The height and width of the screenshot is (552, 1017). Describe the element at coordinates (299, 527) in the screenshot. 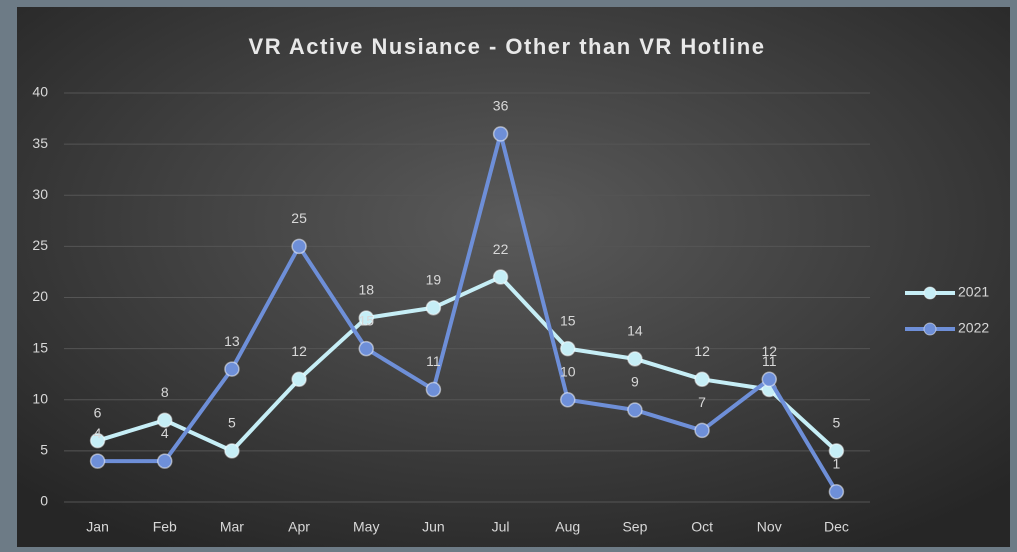

I see `x-tick-label: Apr` at that location.